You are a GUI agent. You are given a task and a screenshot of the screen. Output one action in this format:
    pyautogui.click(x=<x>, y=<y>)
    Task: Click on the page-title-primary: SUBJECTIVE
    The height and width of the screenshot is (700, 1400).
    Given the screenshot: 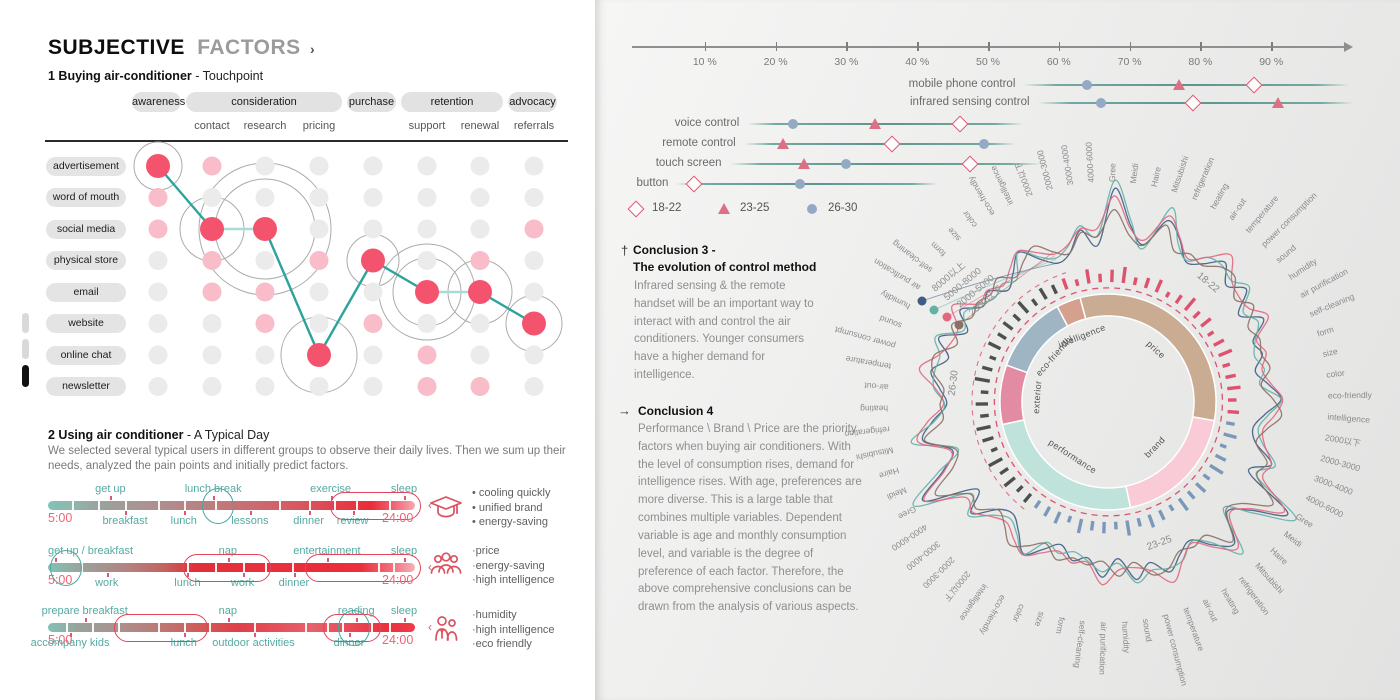 What is the action you would take?
    pyautogui.click(x=116, y=47)
    